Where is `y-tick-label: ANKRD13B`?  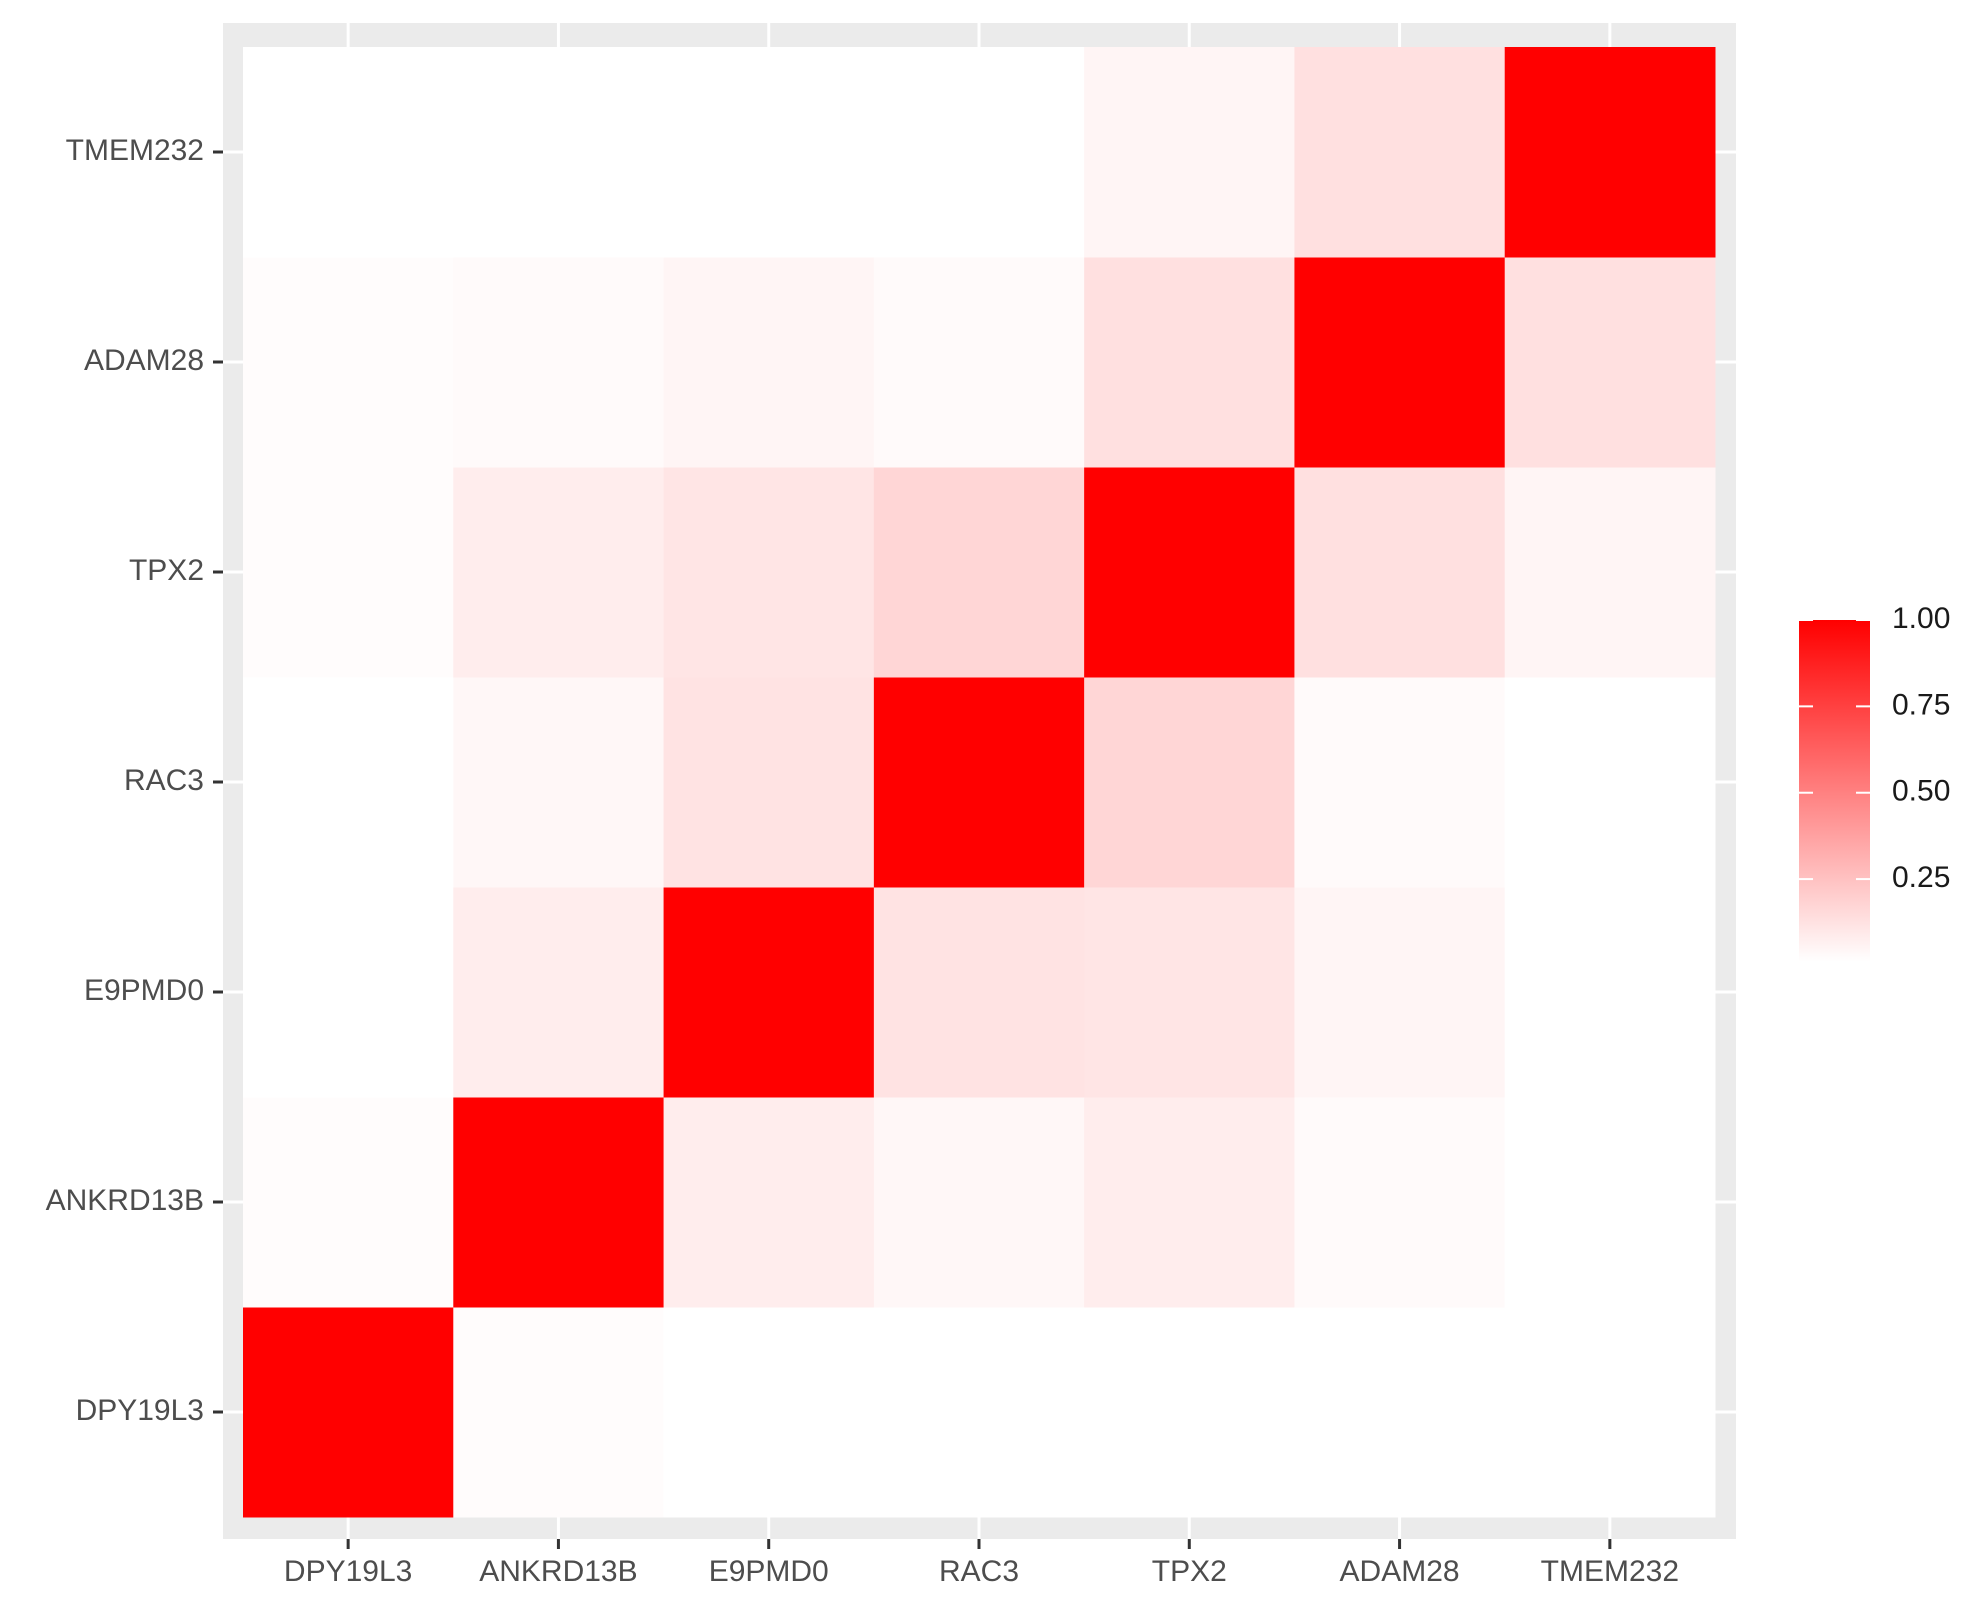
y-tick-label: ANKRD13B is located at coordinates (125, 1200).